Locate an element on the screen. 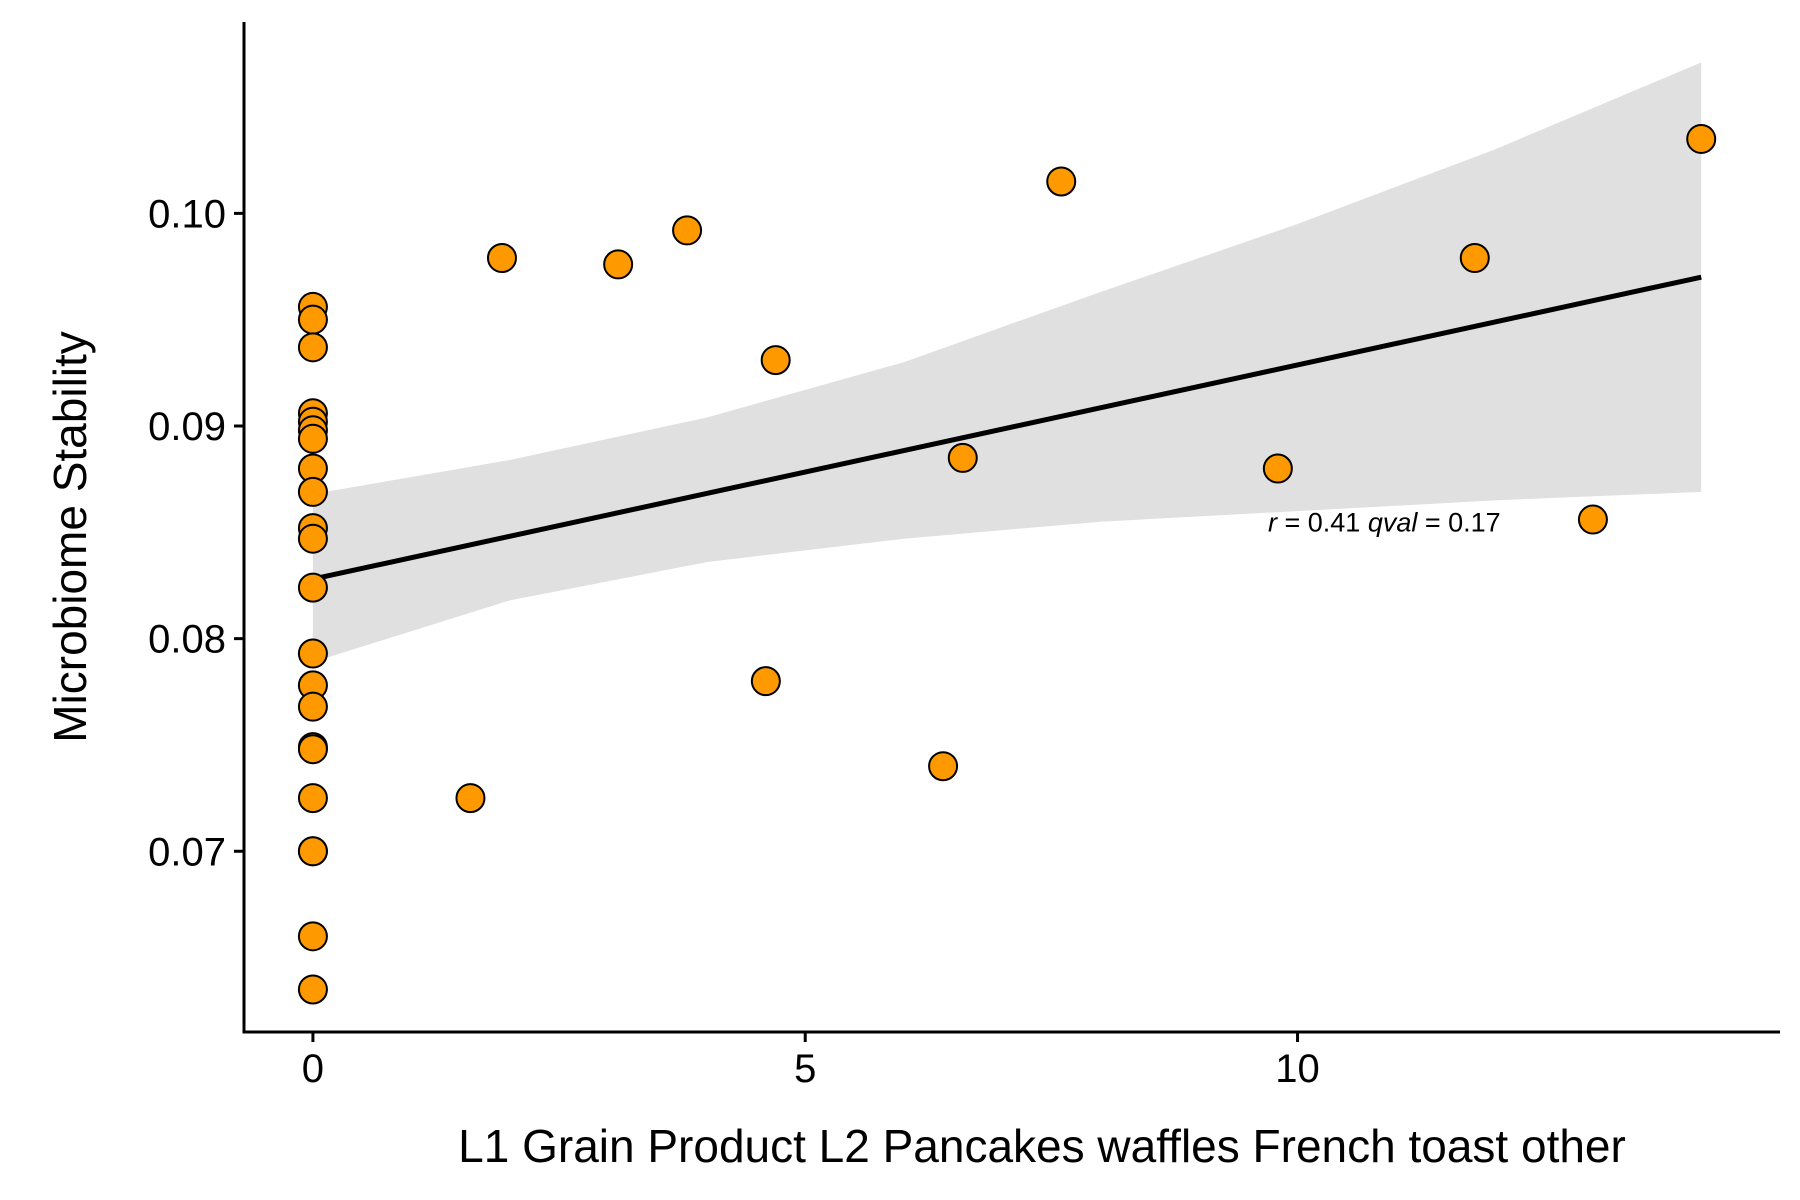  y-tick-label: 0.08 is located at coordinates (187, 640).